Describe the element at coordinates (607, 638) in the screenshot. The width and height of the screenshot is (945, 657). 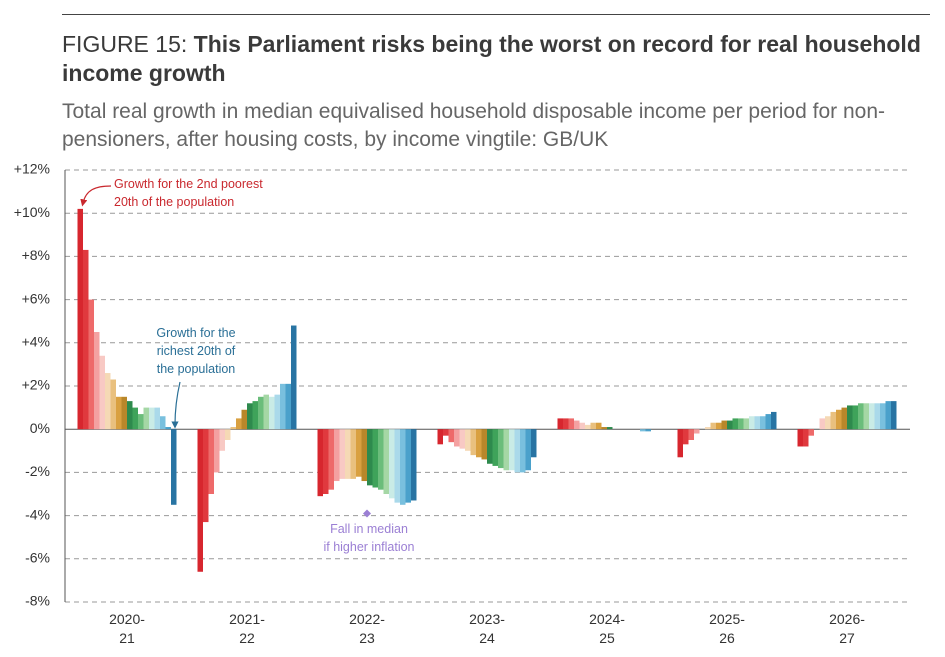
I see `x-tick-line: 25` at that location.